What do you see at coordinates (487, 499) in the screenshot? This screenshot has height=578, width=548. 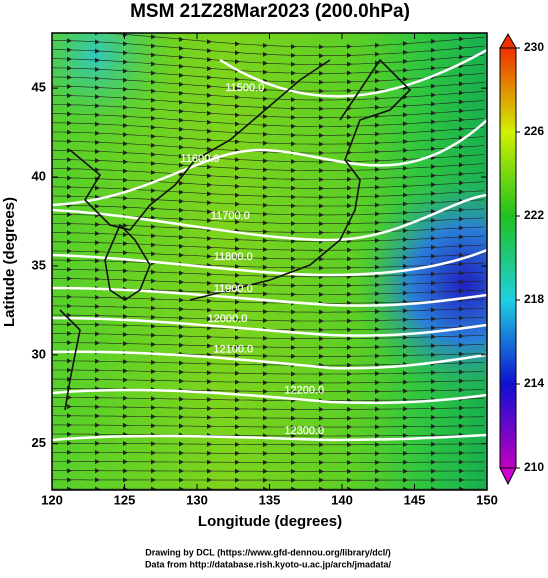 I see `x-tick-label: 150` at bounding box center [487, 499].